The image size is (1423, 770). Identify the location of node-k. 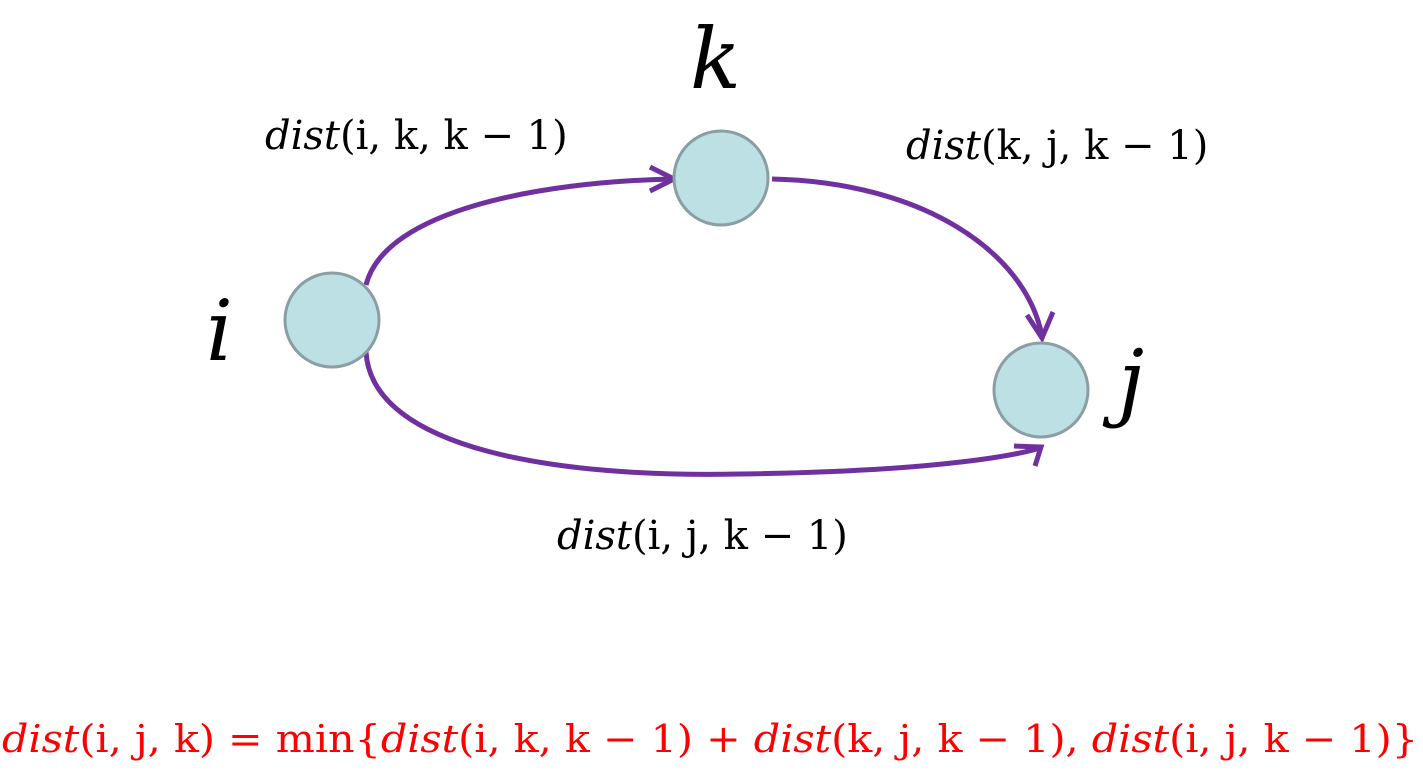
(721, 178).